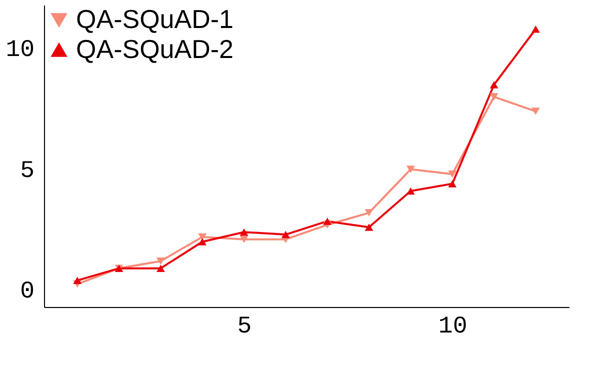 The height and width of the screenshot is (370, 600). Describe the element at coordinates (20, 50) in the screenshot. I see `y-tick-label: 10` at that location.